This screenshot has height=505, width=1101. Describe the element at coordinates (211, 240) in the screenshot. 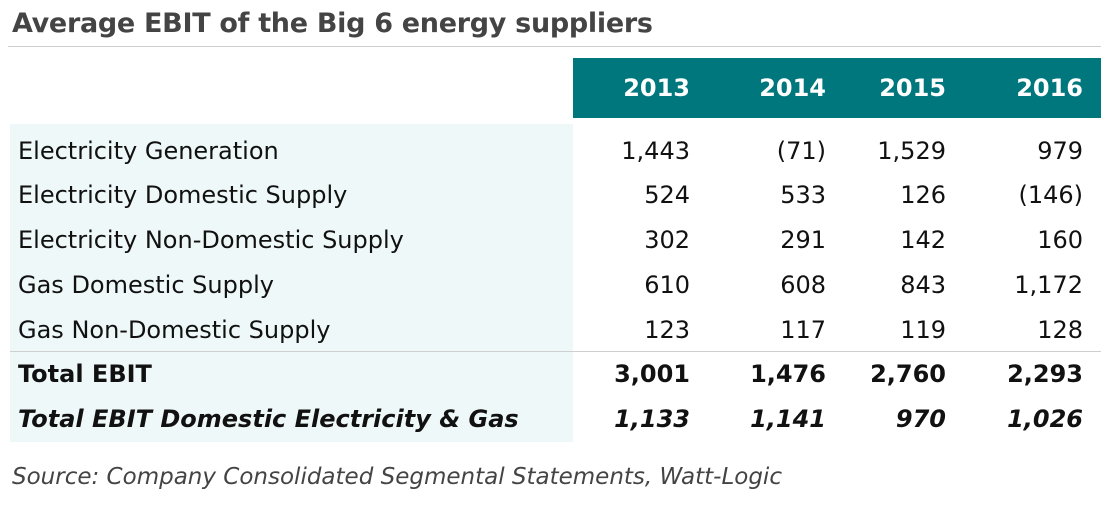

I see `row-label: Electricity Non-Domestic Supply` at that location.